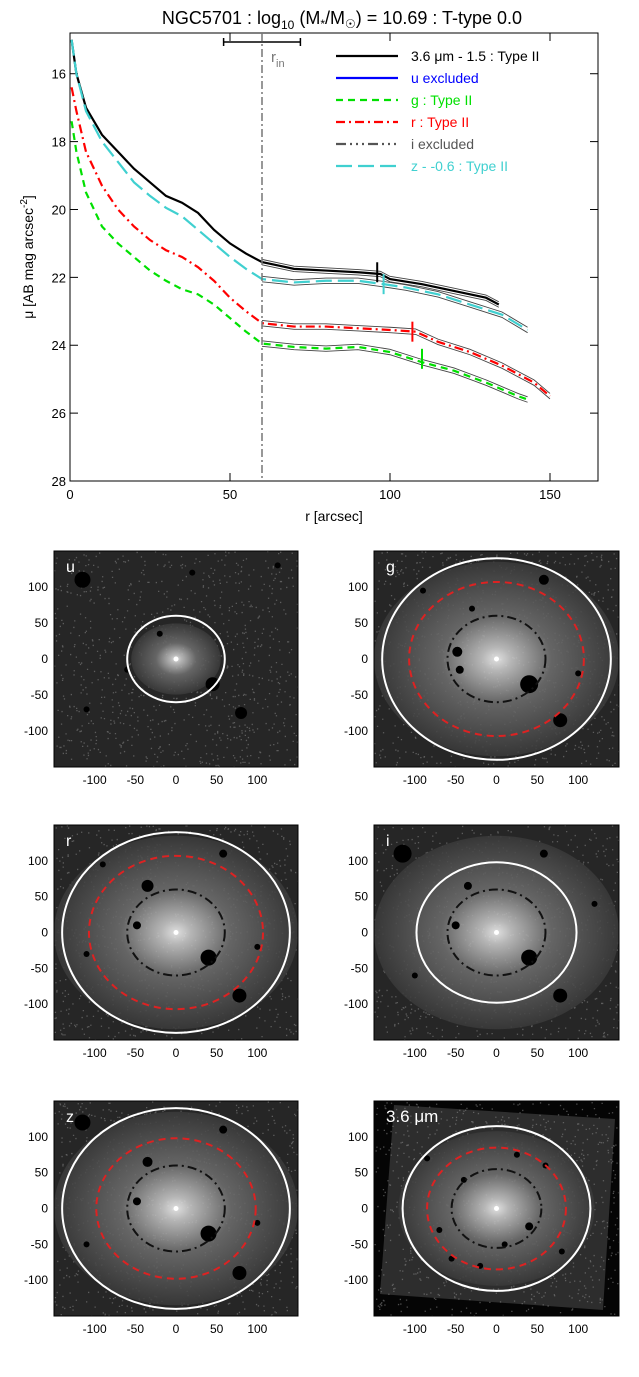 The width and height of the screenshot is (639, 1377). I want to click on panel-band-label: 3.6 μm, so click(412, 1116).